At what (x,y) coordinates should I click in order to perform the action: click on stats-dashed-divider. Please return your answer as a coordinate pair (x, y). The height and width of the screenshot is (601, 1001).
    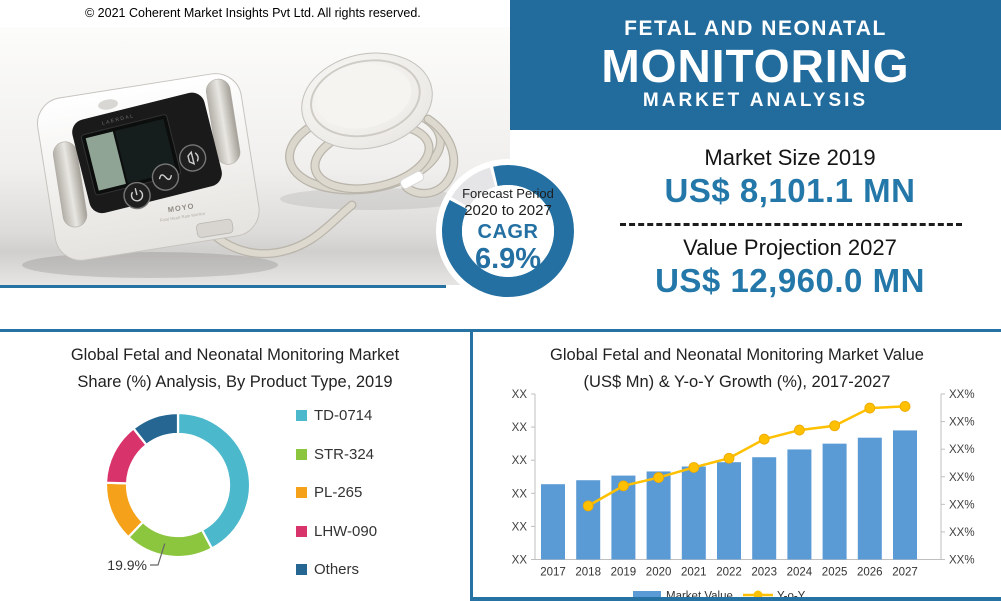
    Looking at the image, I should click on (791, 224).